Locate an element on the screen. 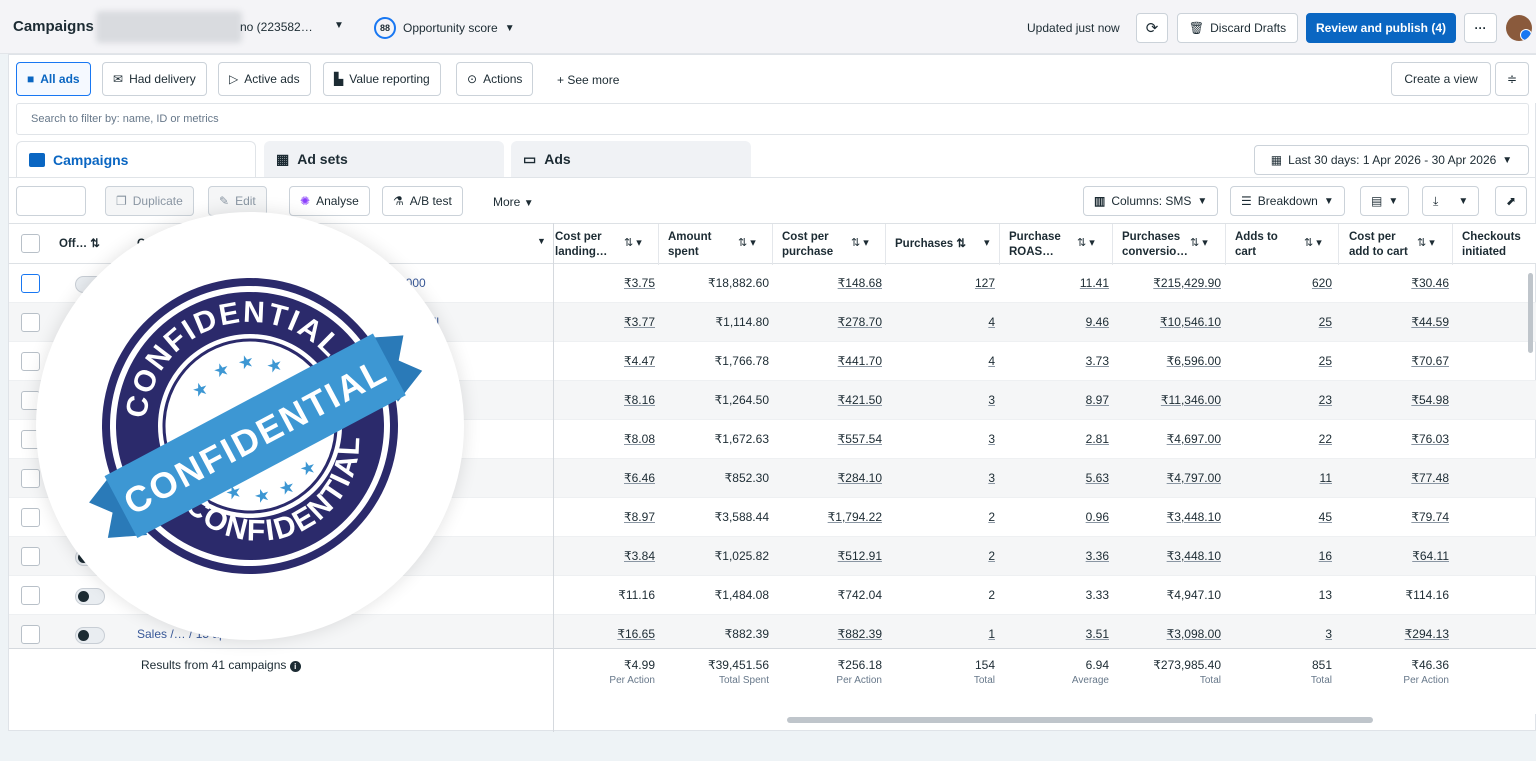 The width and height of the screenshot is (1536, 761). campaign-toggle is located at coordinates (90, 596).